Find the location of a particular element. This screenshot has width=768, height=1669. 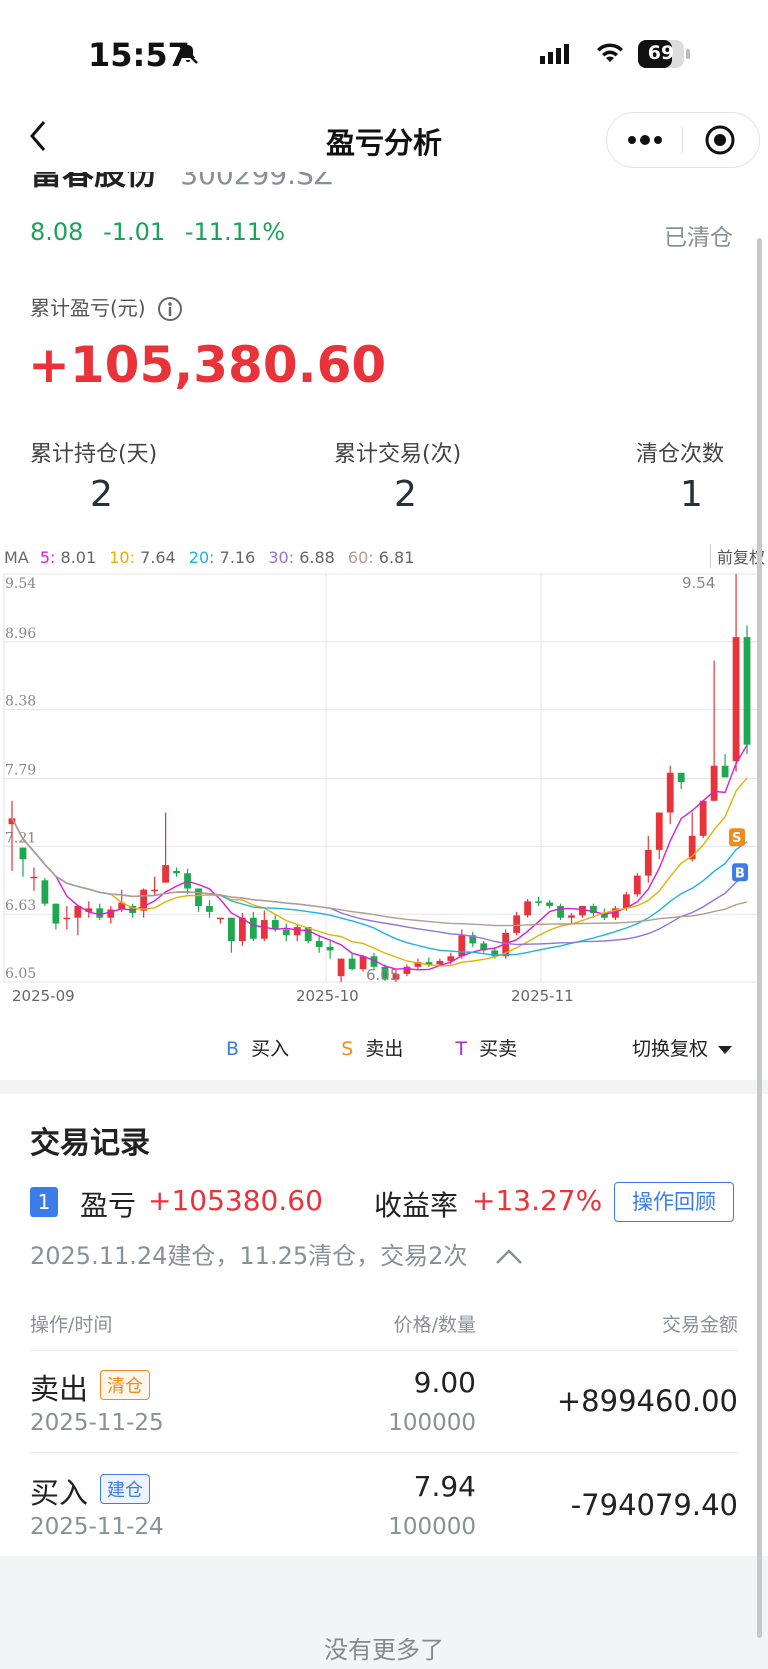

stat-value: 2 is located at coordinates (405, 494).